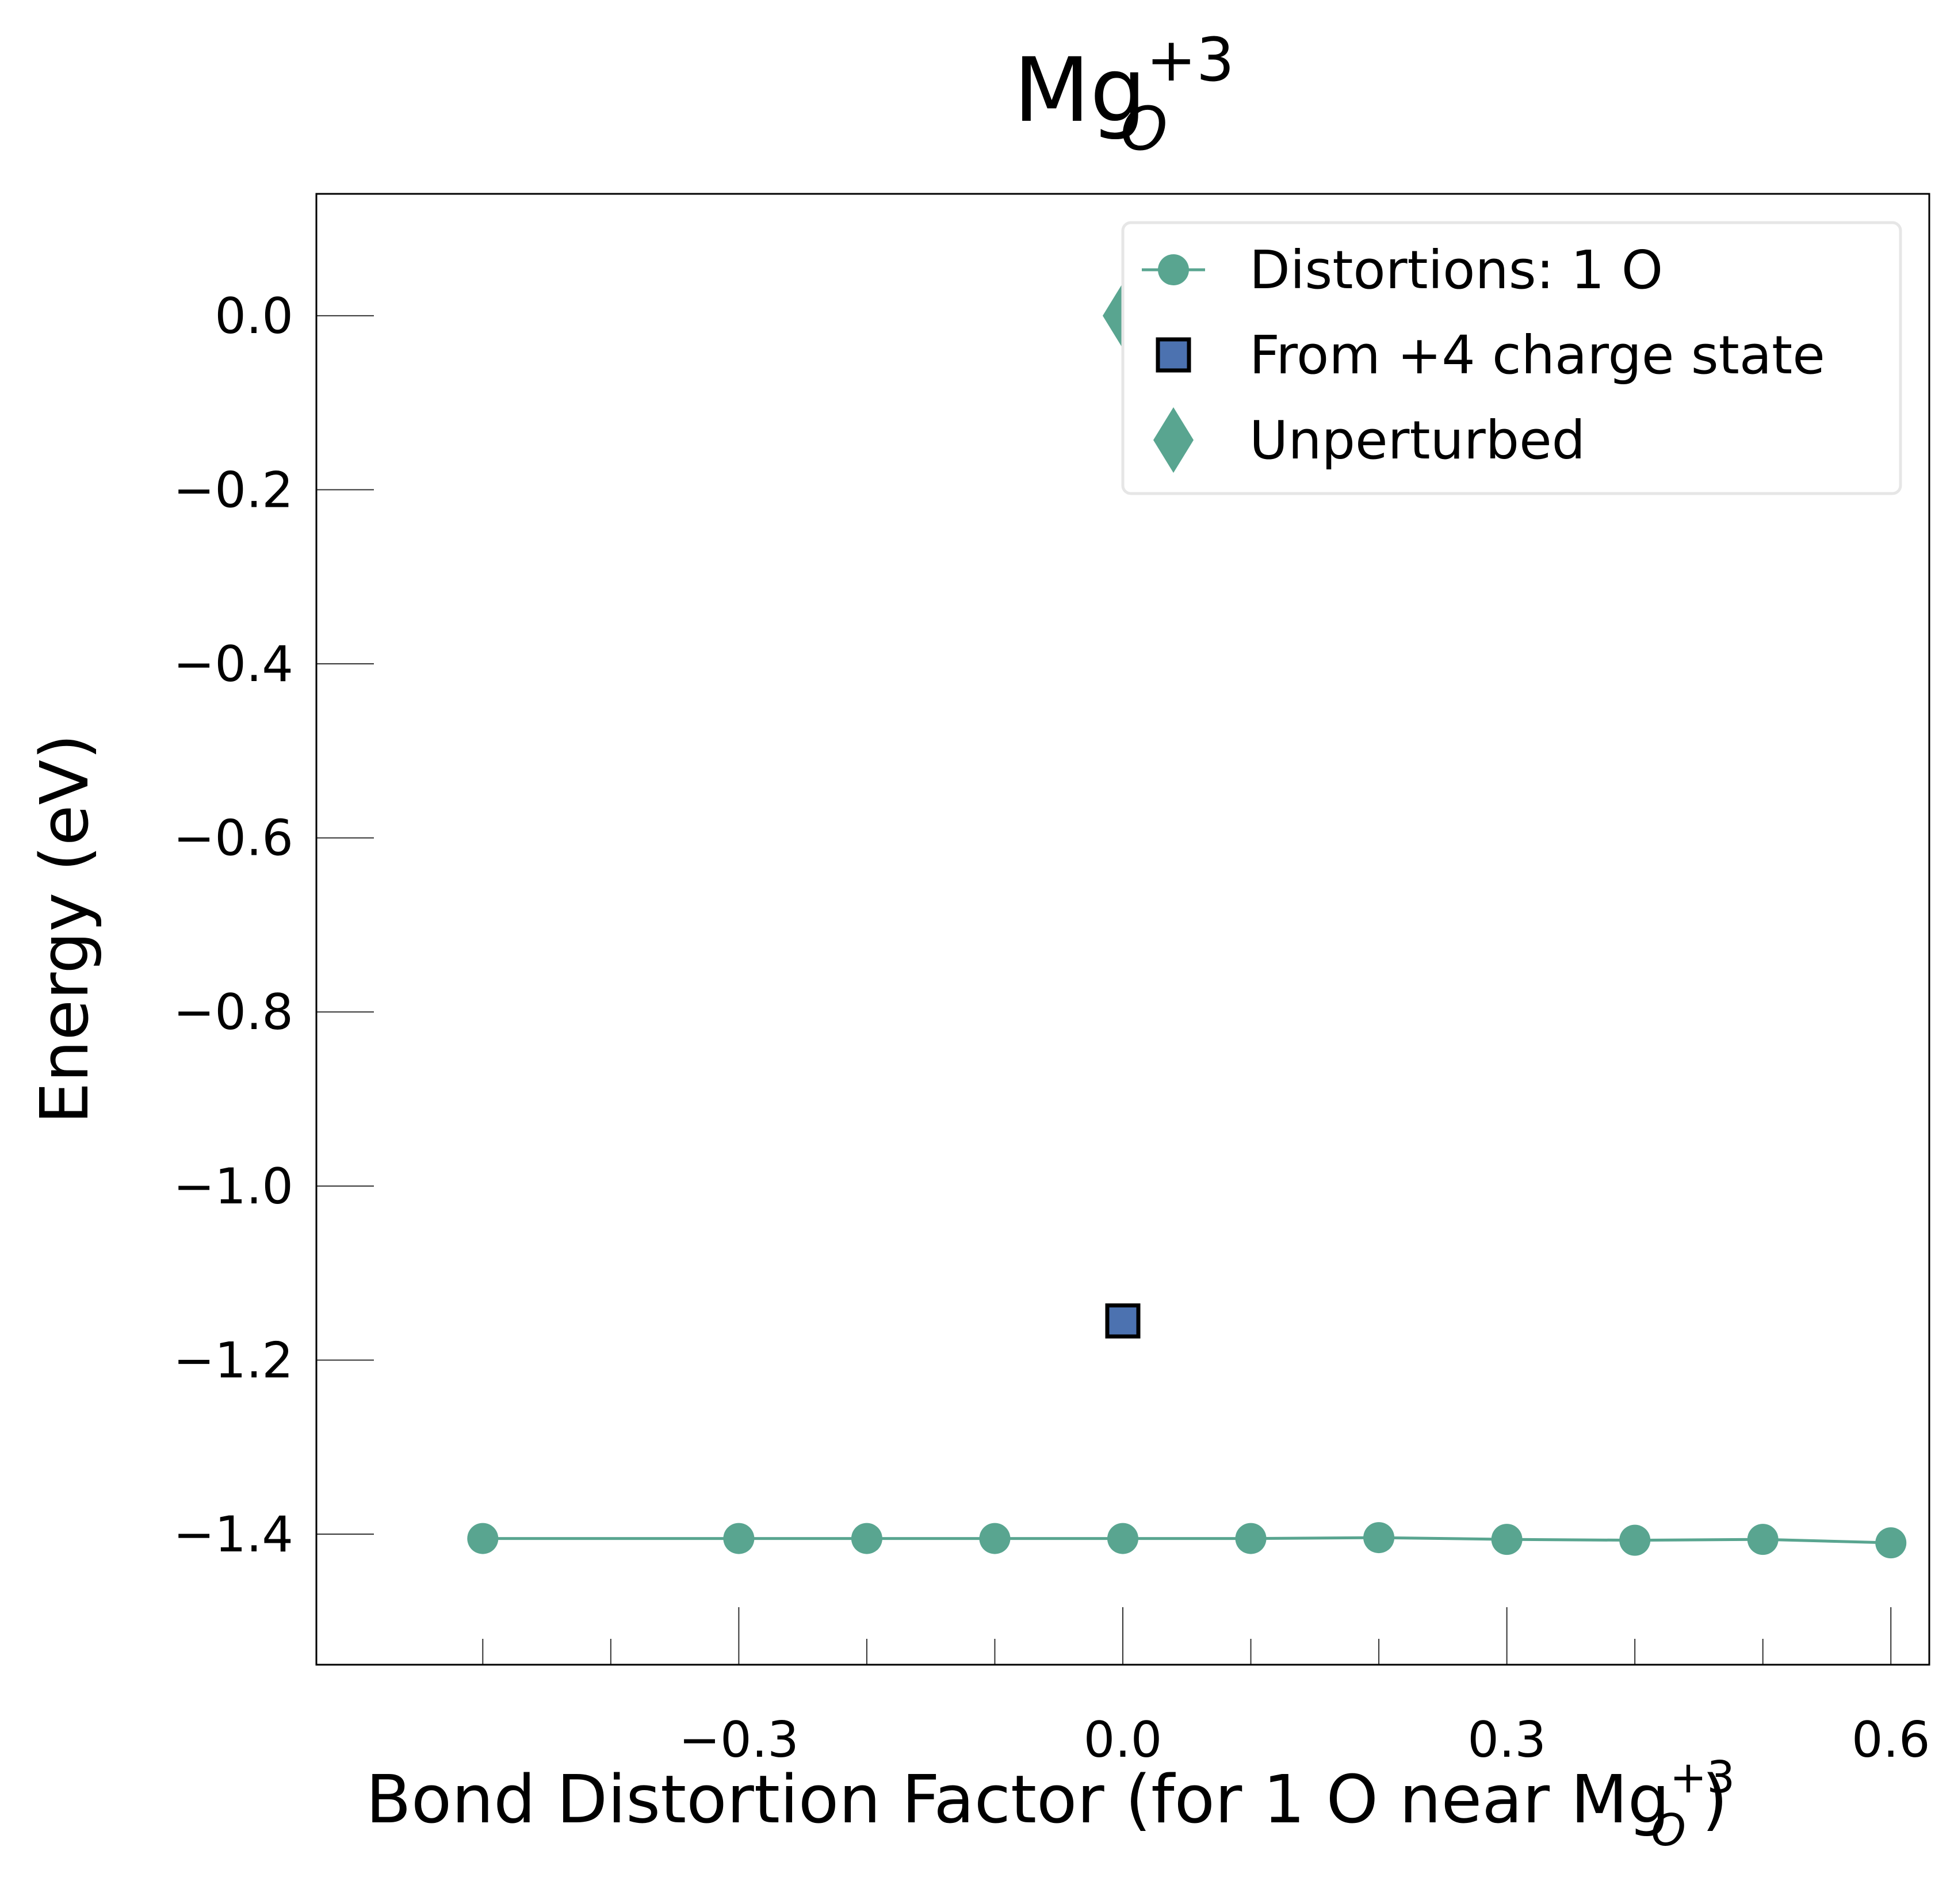 The width and height of the screenshot is (1954, 1904). I want to click on chart-title-base: Mg, so click(1080, 90).